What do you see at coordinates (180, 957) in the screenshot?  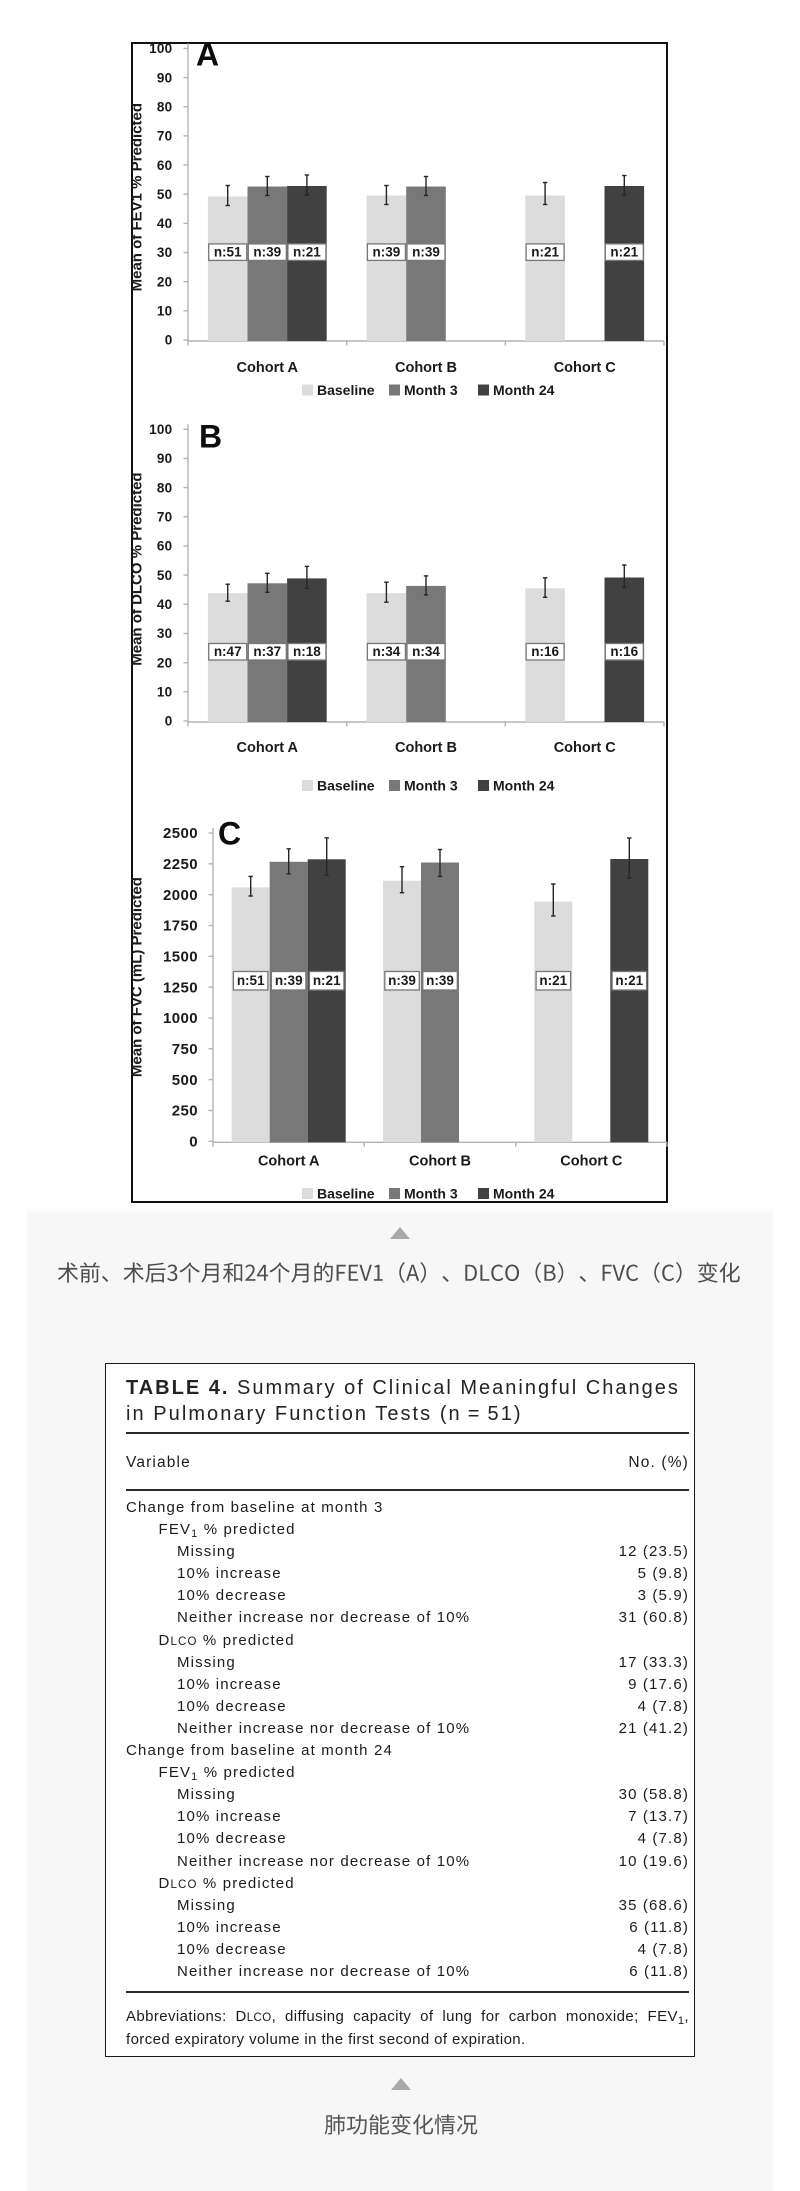 I see `svg-text: 1500` at bounding box center [180, 957].